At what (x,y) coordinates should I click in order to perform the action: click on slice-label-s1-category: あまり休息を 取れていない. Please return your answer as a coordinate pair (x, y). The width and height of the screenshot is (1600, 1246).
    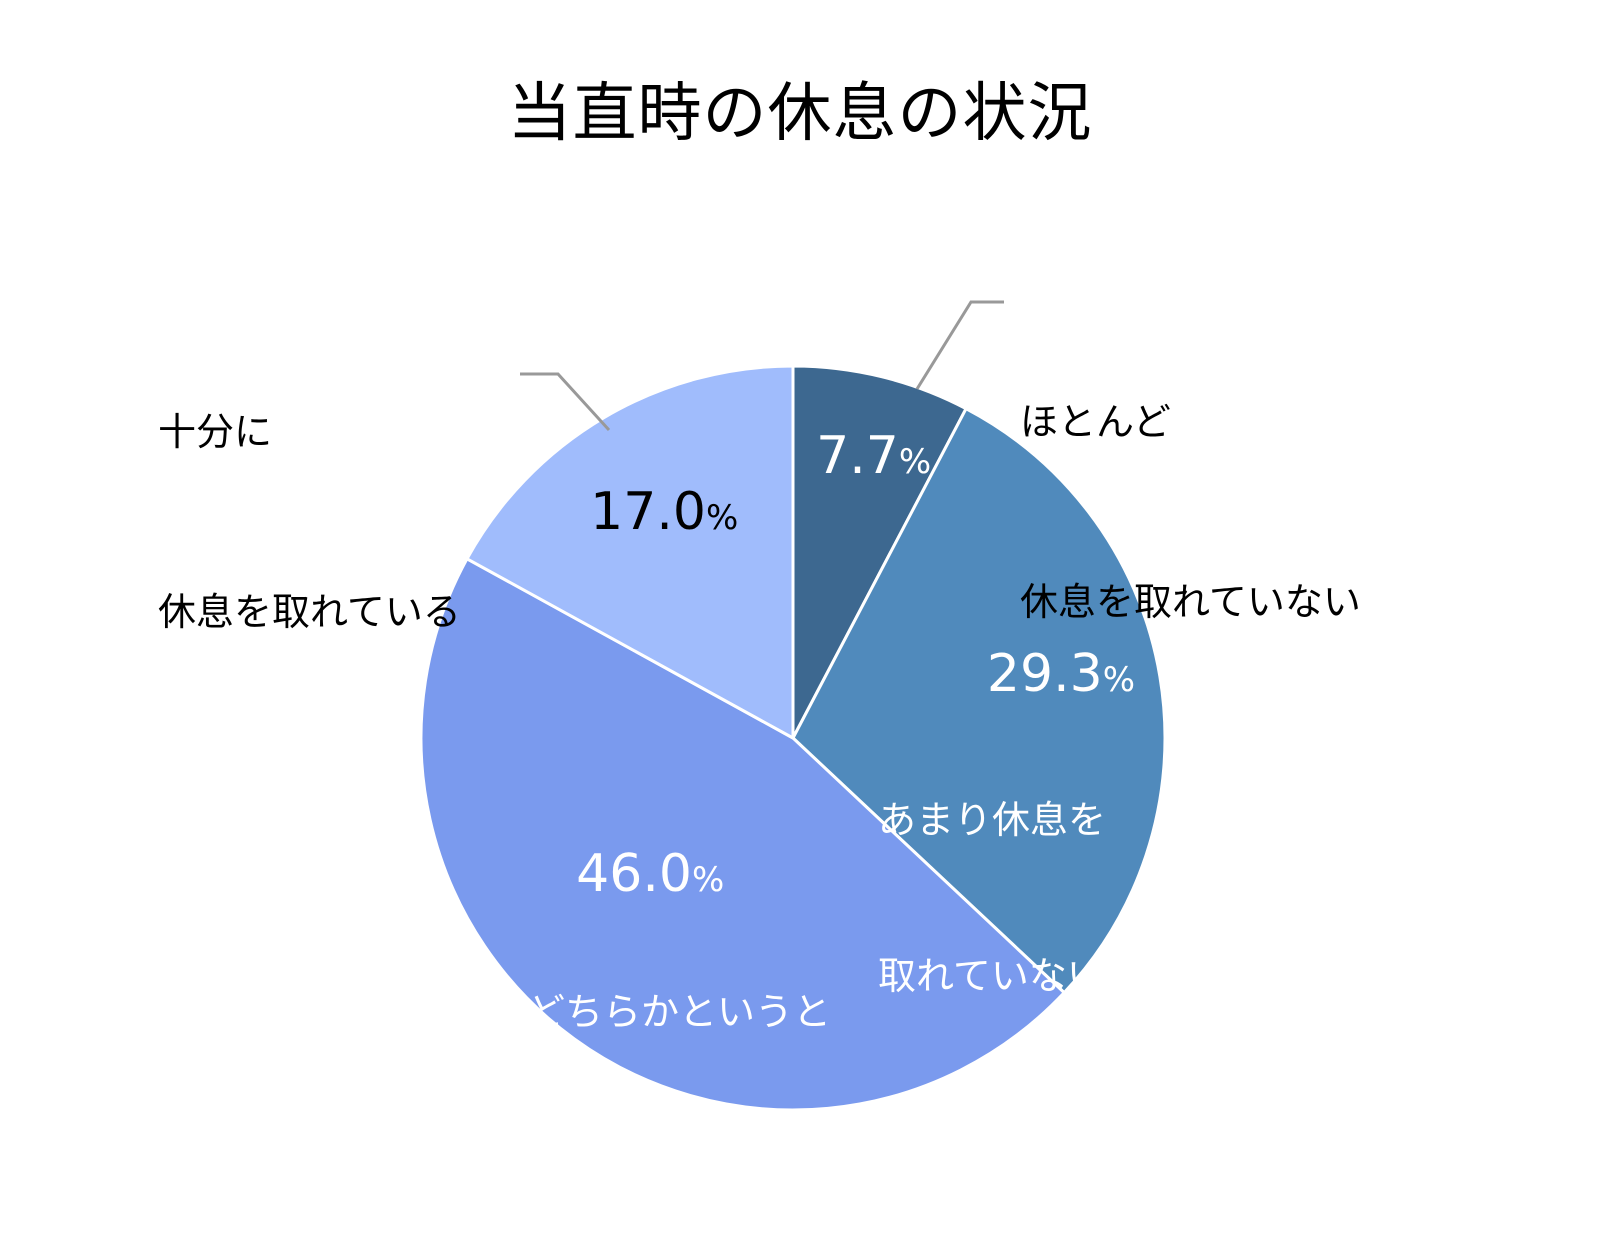
    Looking at the image, I should click on (992, 898).